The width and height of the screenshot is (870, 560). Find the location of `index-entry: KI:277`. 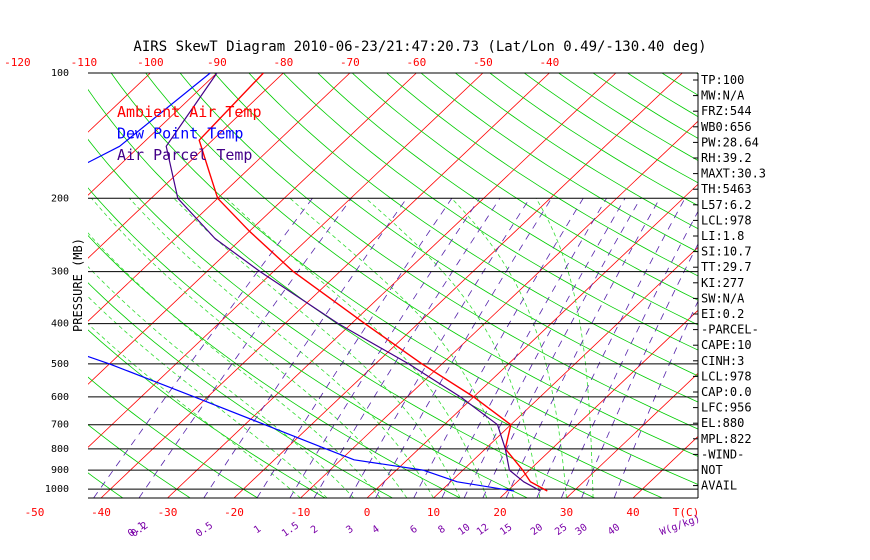

index-entry: KI:277 is located at coordinates (722, 283).